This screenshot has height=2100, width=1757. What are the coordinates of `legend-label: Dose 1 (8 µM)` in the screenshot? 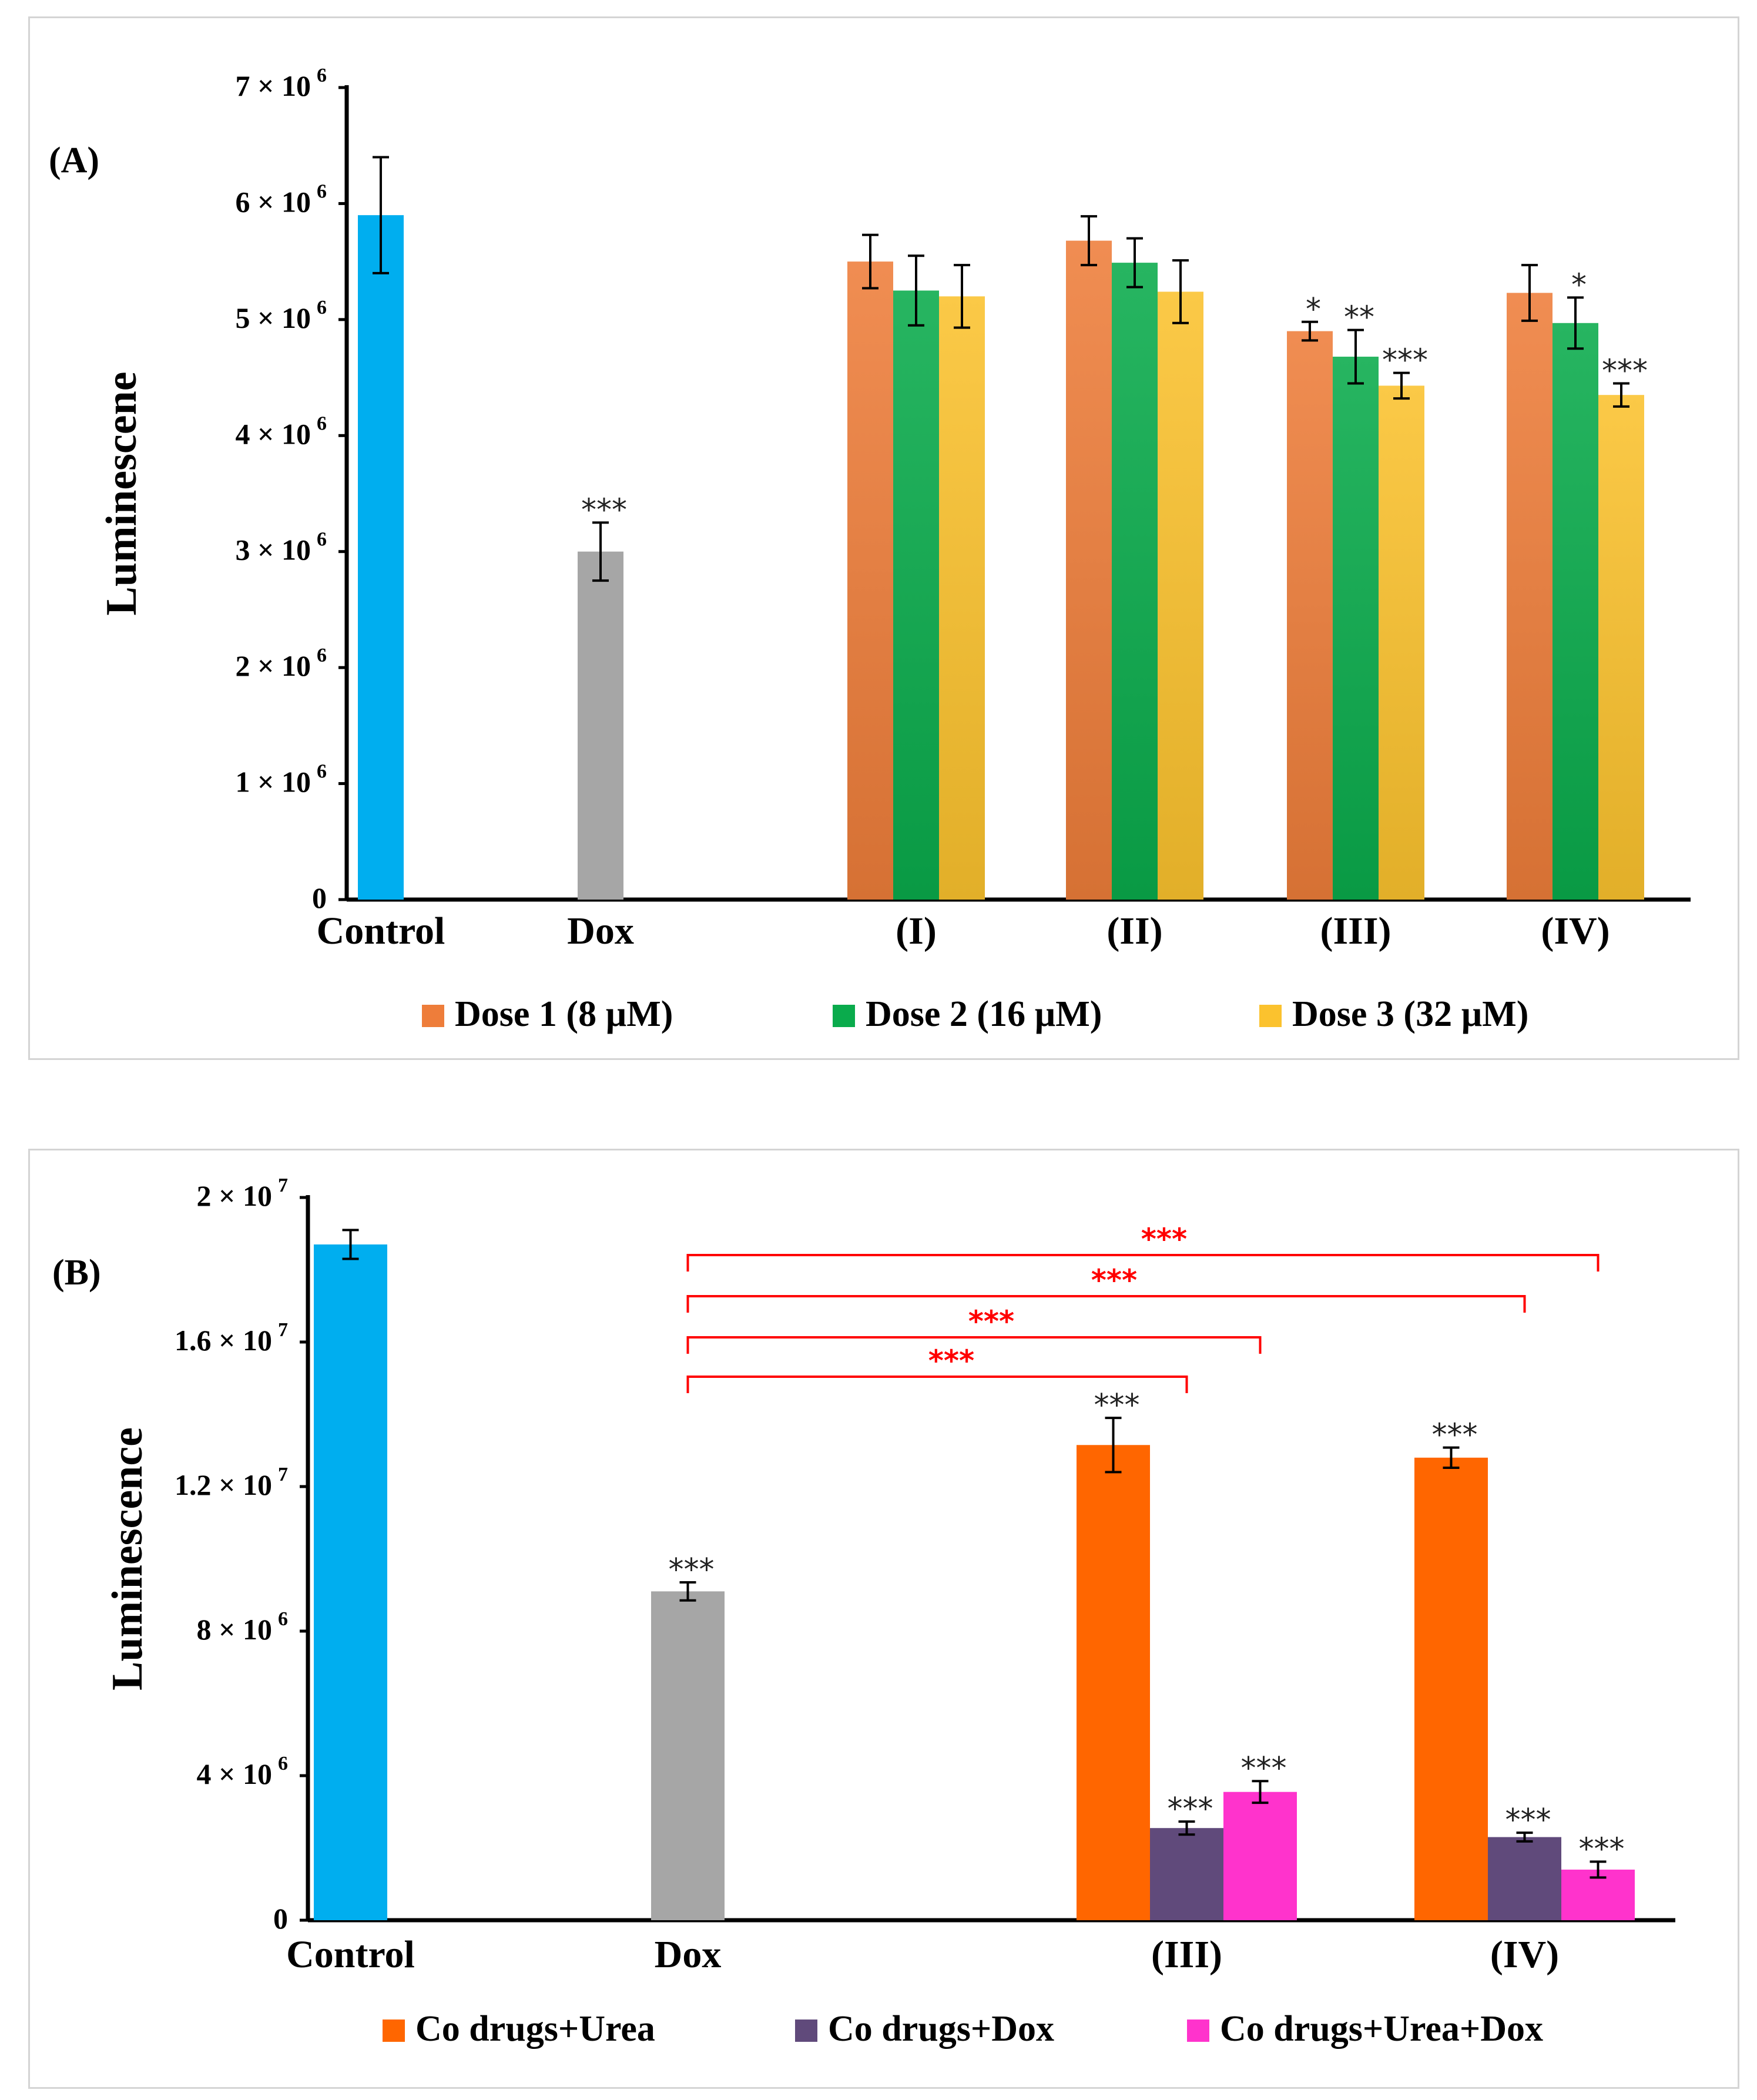 It's located at (564, 1014).